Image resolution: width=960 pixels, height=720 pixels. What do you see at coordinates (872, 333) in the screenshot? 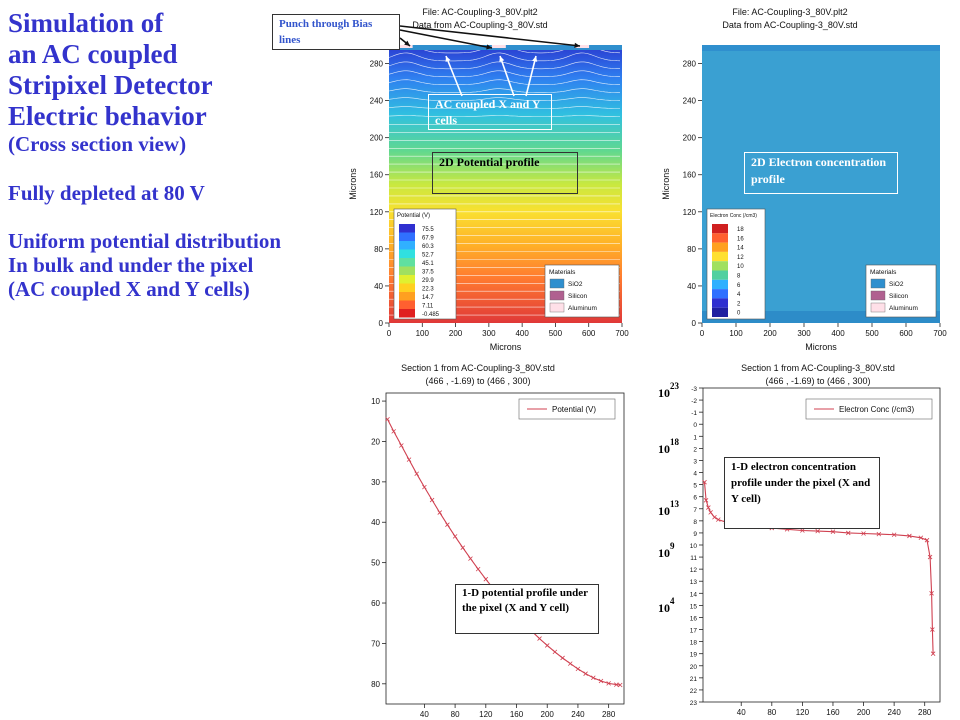
I see `electron-2d-xtick-label-500: 500` at bounding box center [872, 333].